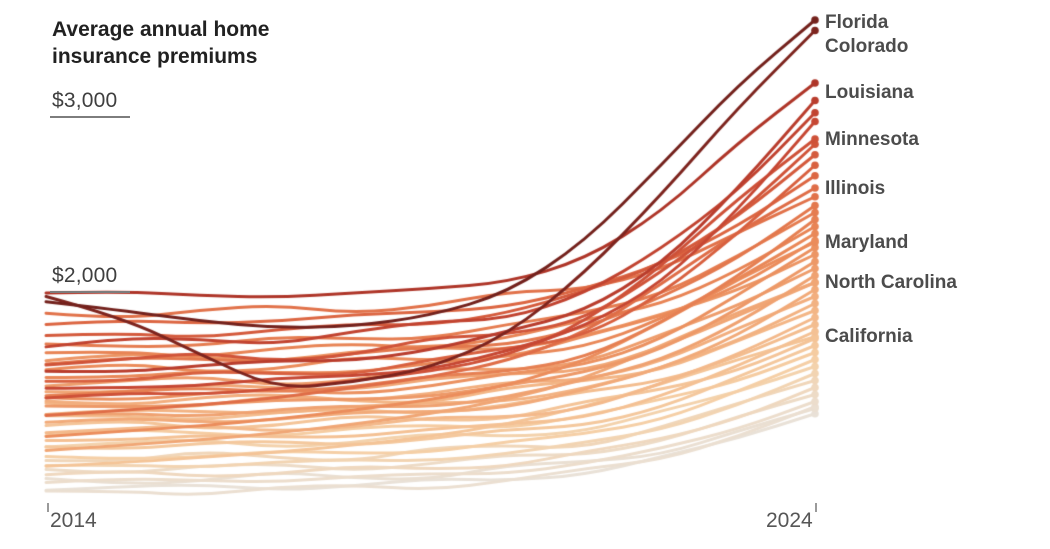 This screenshot has height=549, width=1050. What do you see at coordinates (857, 22) in the screenshot?
I see `series-label-florida: Florida` at bounding box center [857, 22].